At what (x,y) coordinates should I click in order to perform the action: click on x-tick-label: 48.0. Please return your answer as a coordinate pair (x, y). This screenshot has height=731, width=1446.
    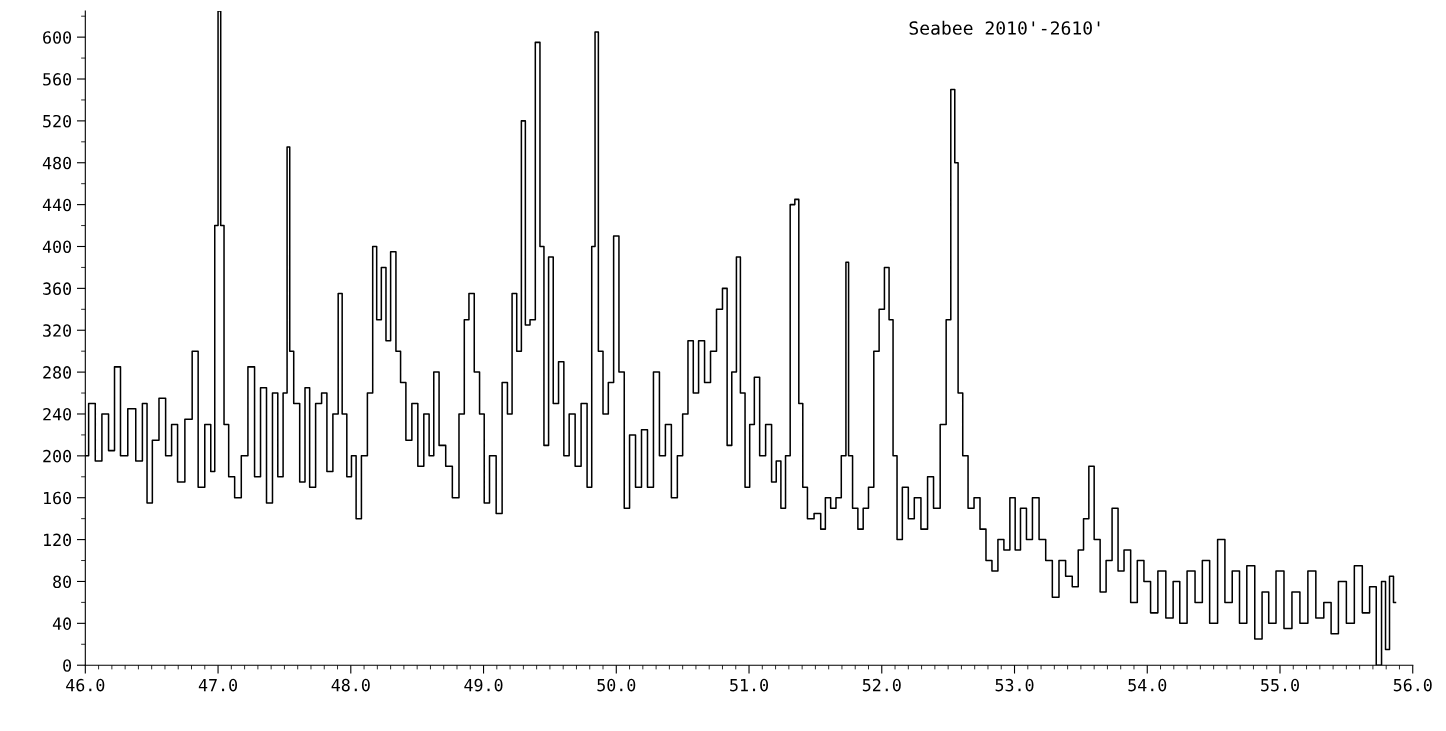
    Looking at the image, I should click on (350, 685).